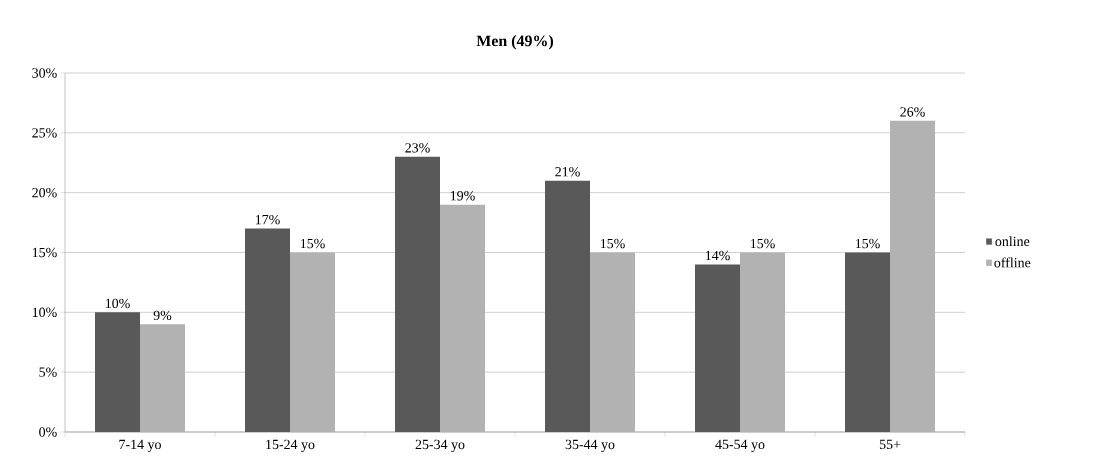 The width and height of the screenshot is (1100, 475). Describe the element at coordinates (1012, 262) in the screenshot. I see `legend-label: offline` at that location.